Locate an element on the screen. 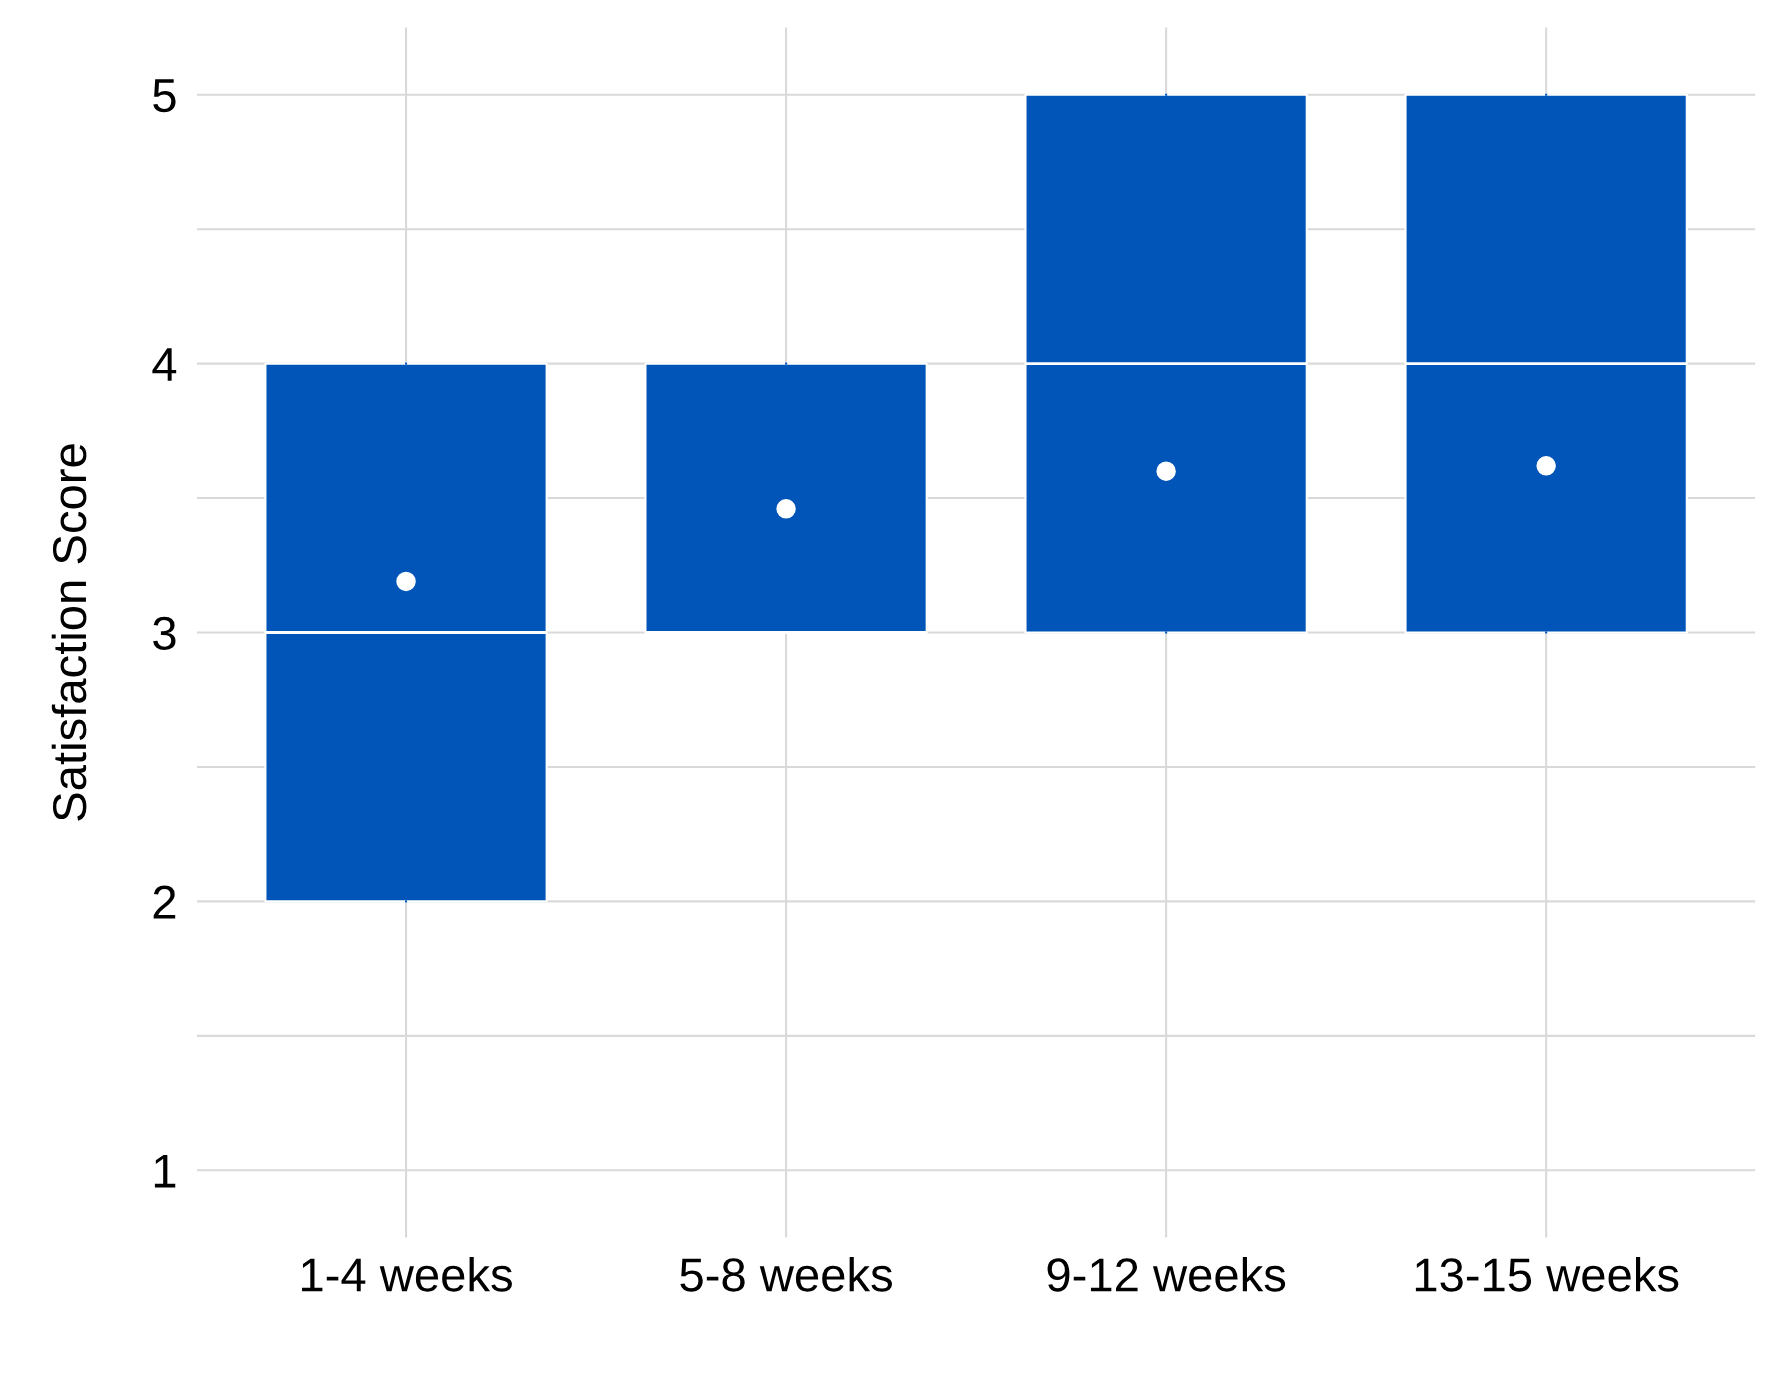  y-tick-label: 4 is located at coordinates (164, 364).